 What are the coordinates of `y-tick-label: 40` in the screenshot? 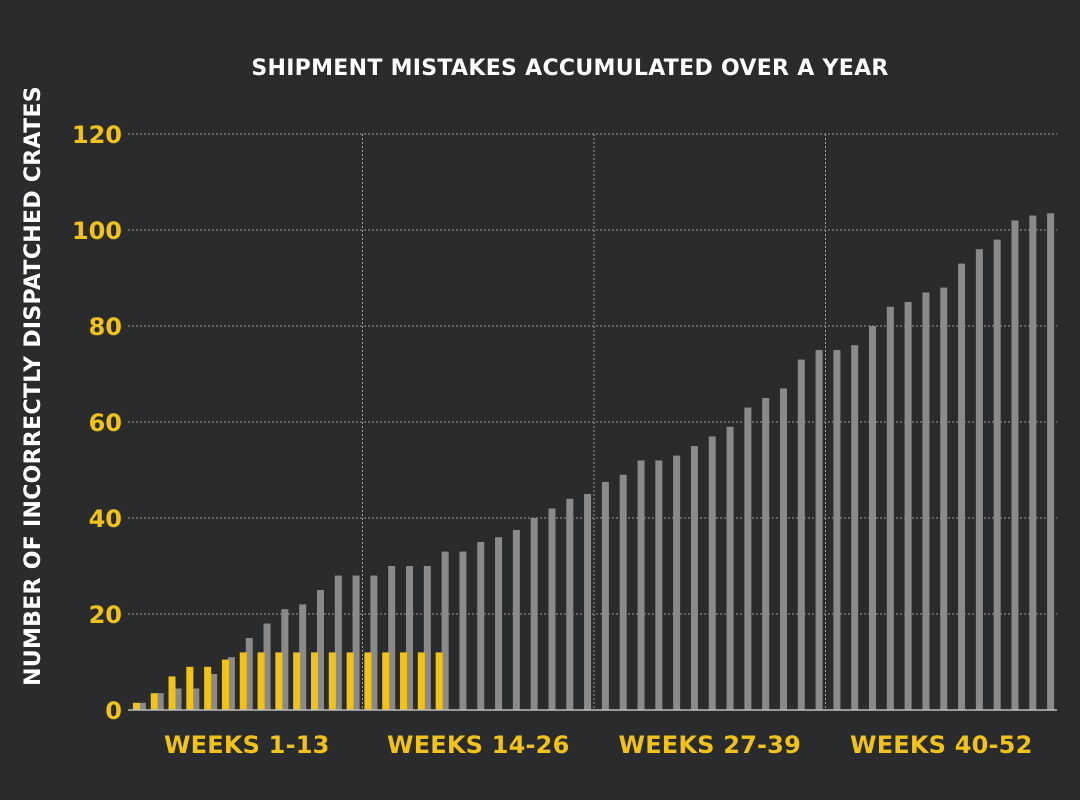 It's located at (105, 519).